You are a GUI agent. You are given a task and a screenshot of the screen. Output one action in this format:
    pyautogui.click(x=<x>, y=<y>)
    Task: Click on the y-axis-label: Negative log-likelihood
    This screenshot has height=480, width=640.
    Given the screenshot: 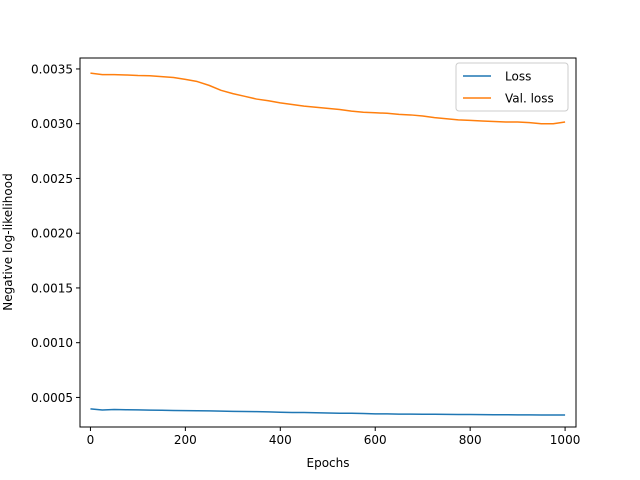 What is the action you would take?
    pyautogui.click(x=8, y=241)
    